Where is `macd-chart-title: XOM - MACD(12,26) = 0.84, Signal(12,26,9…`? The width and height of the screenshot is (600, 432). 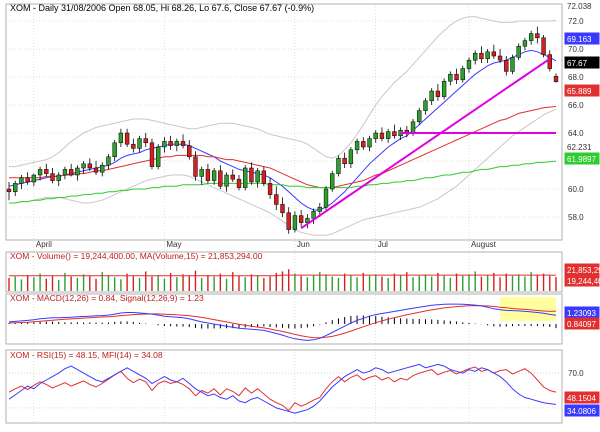 macd-chart-title: XOM - MACD(12,26) = 0.84, Signal(12,26,9… is located at coordinates (107, 298).